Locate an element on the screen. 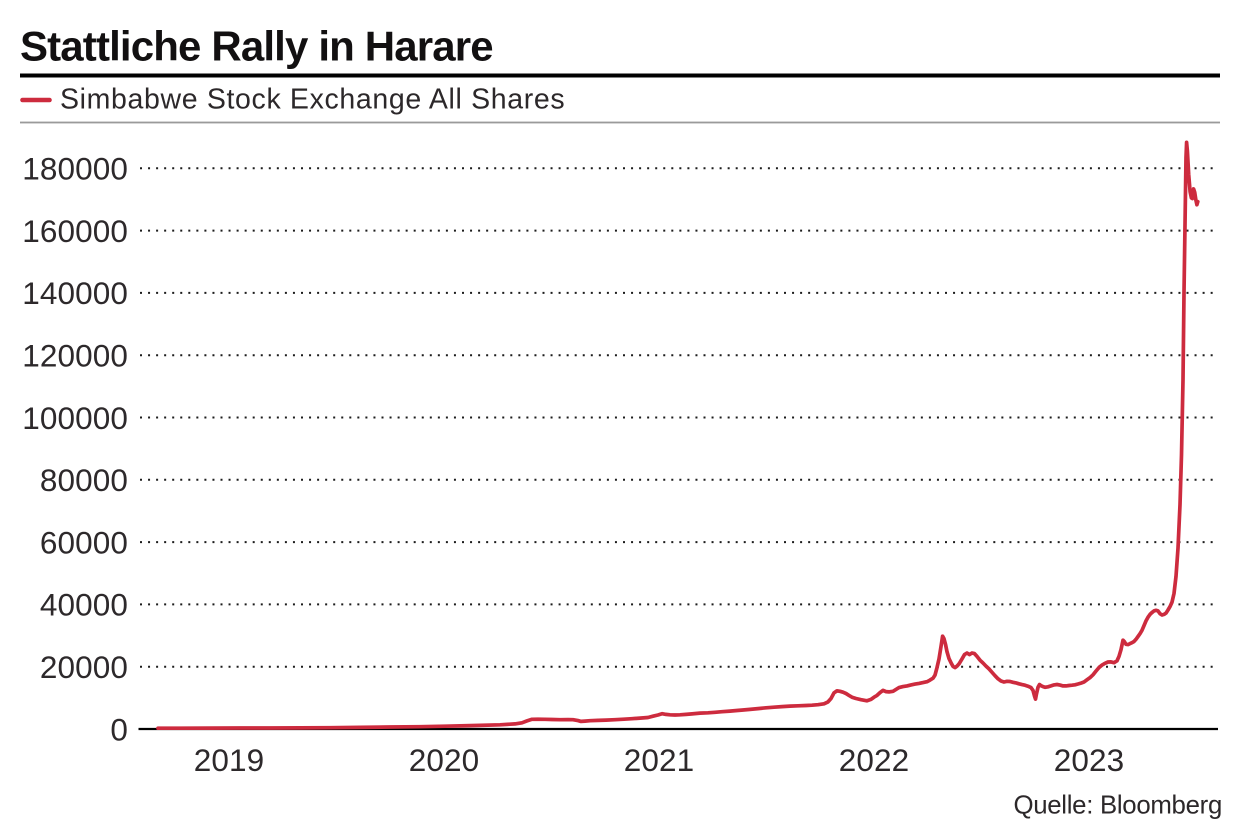  svg-text: 2021 is located at coordinates (659, 760).